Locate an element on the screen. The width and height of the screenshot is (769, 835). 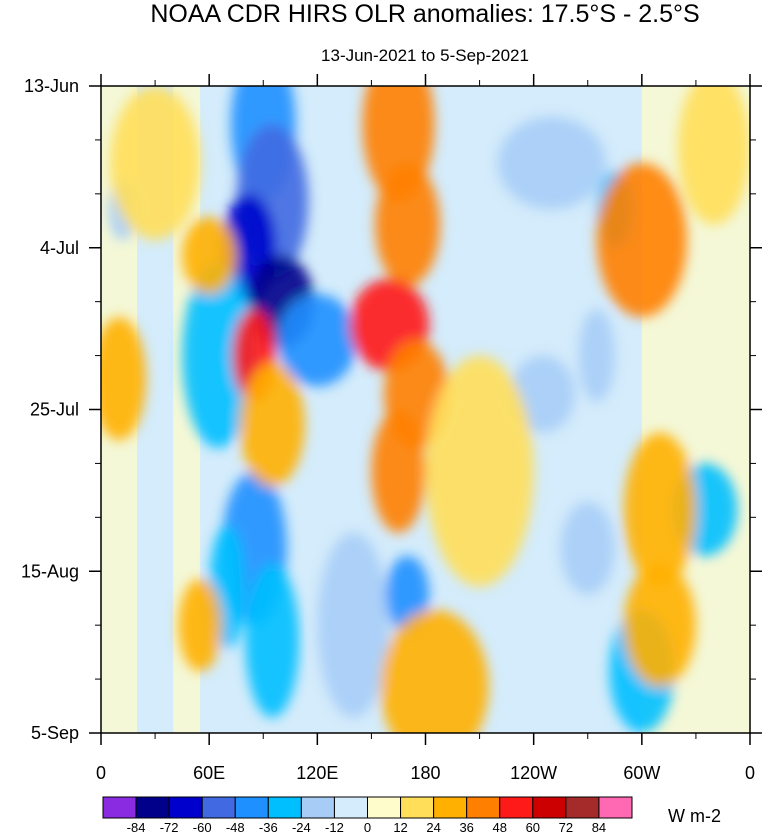
colorbar-label: 12 is located at coordinates (400, 827).